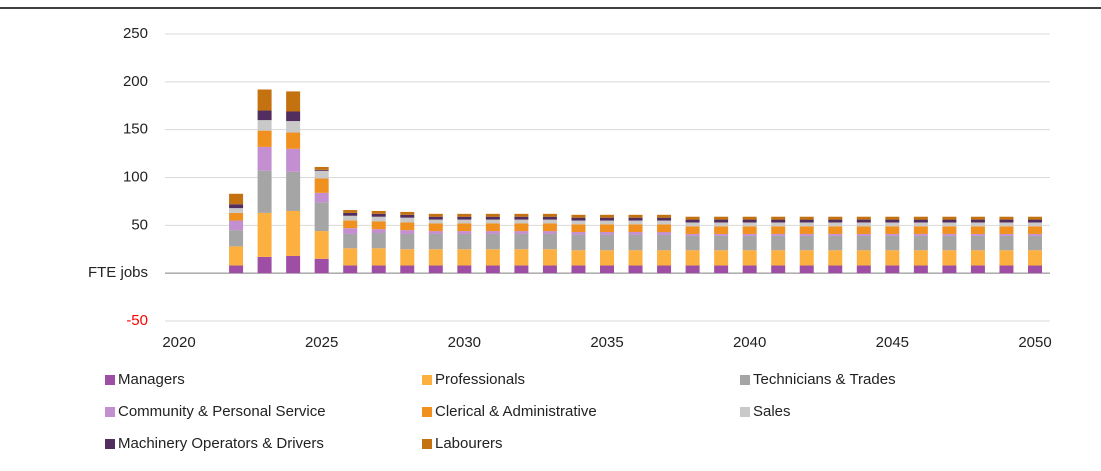  I want to click on legend-label: Machinery Operators & Drivers, so click(221, 443).